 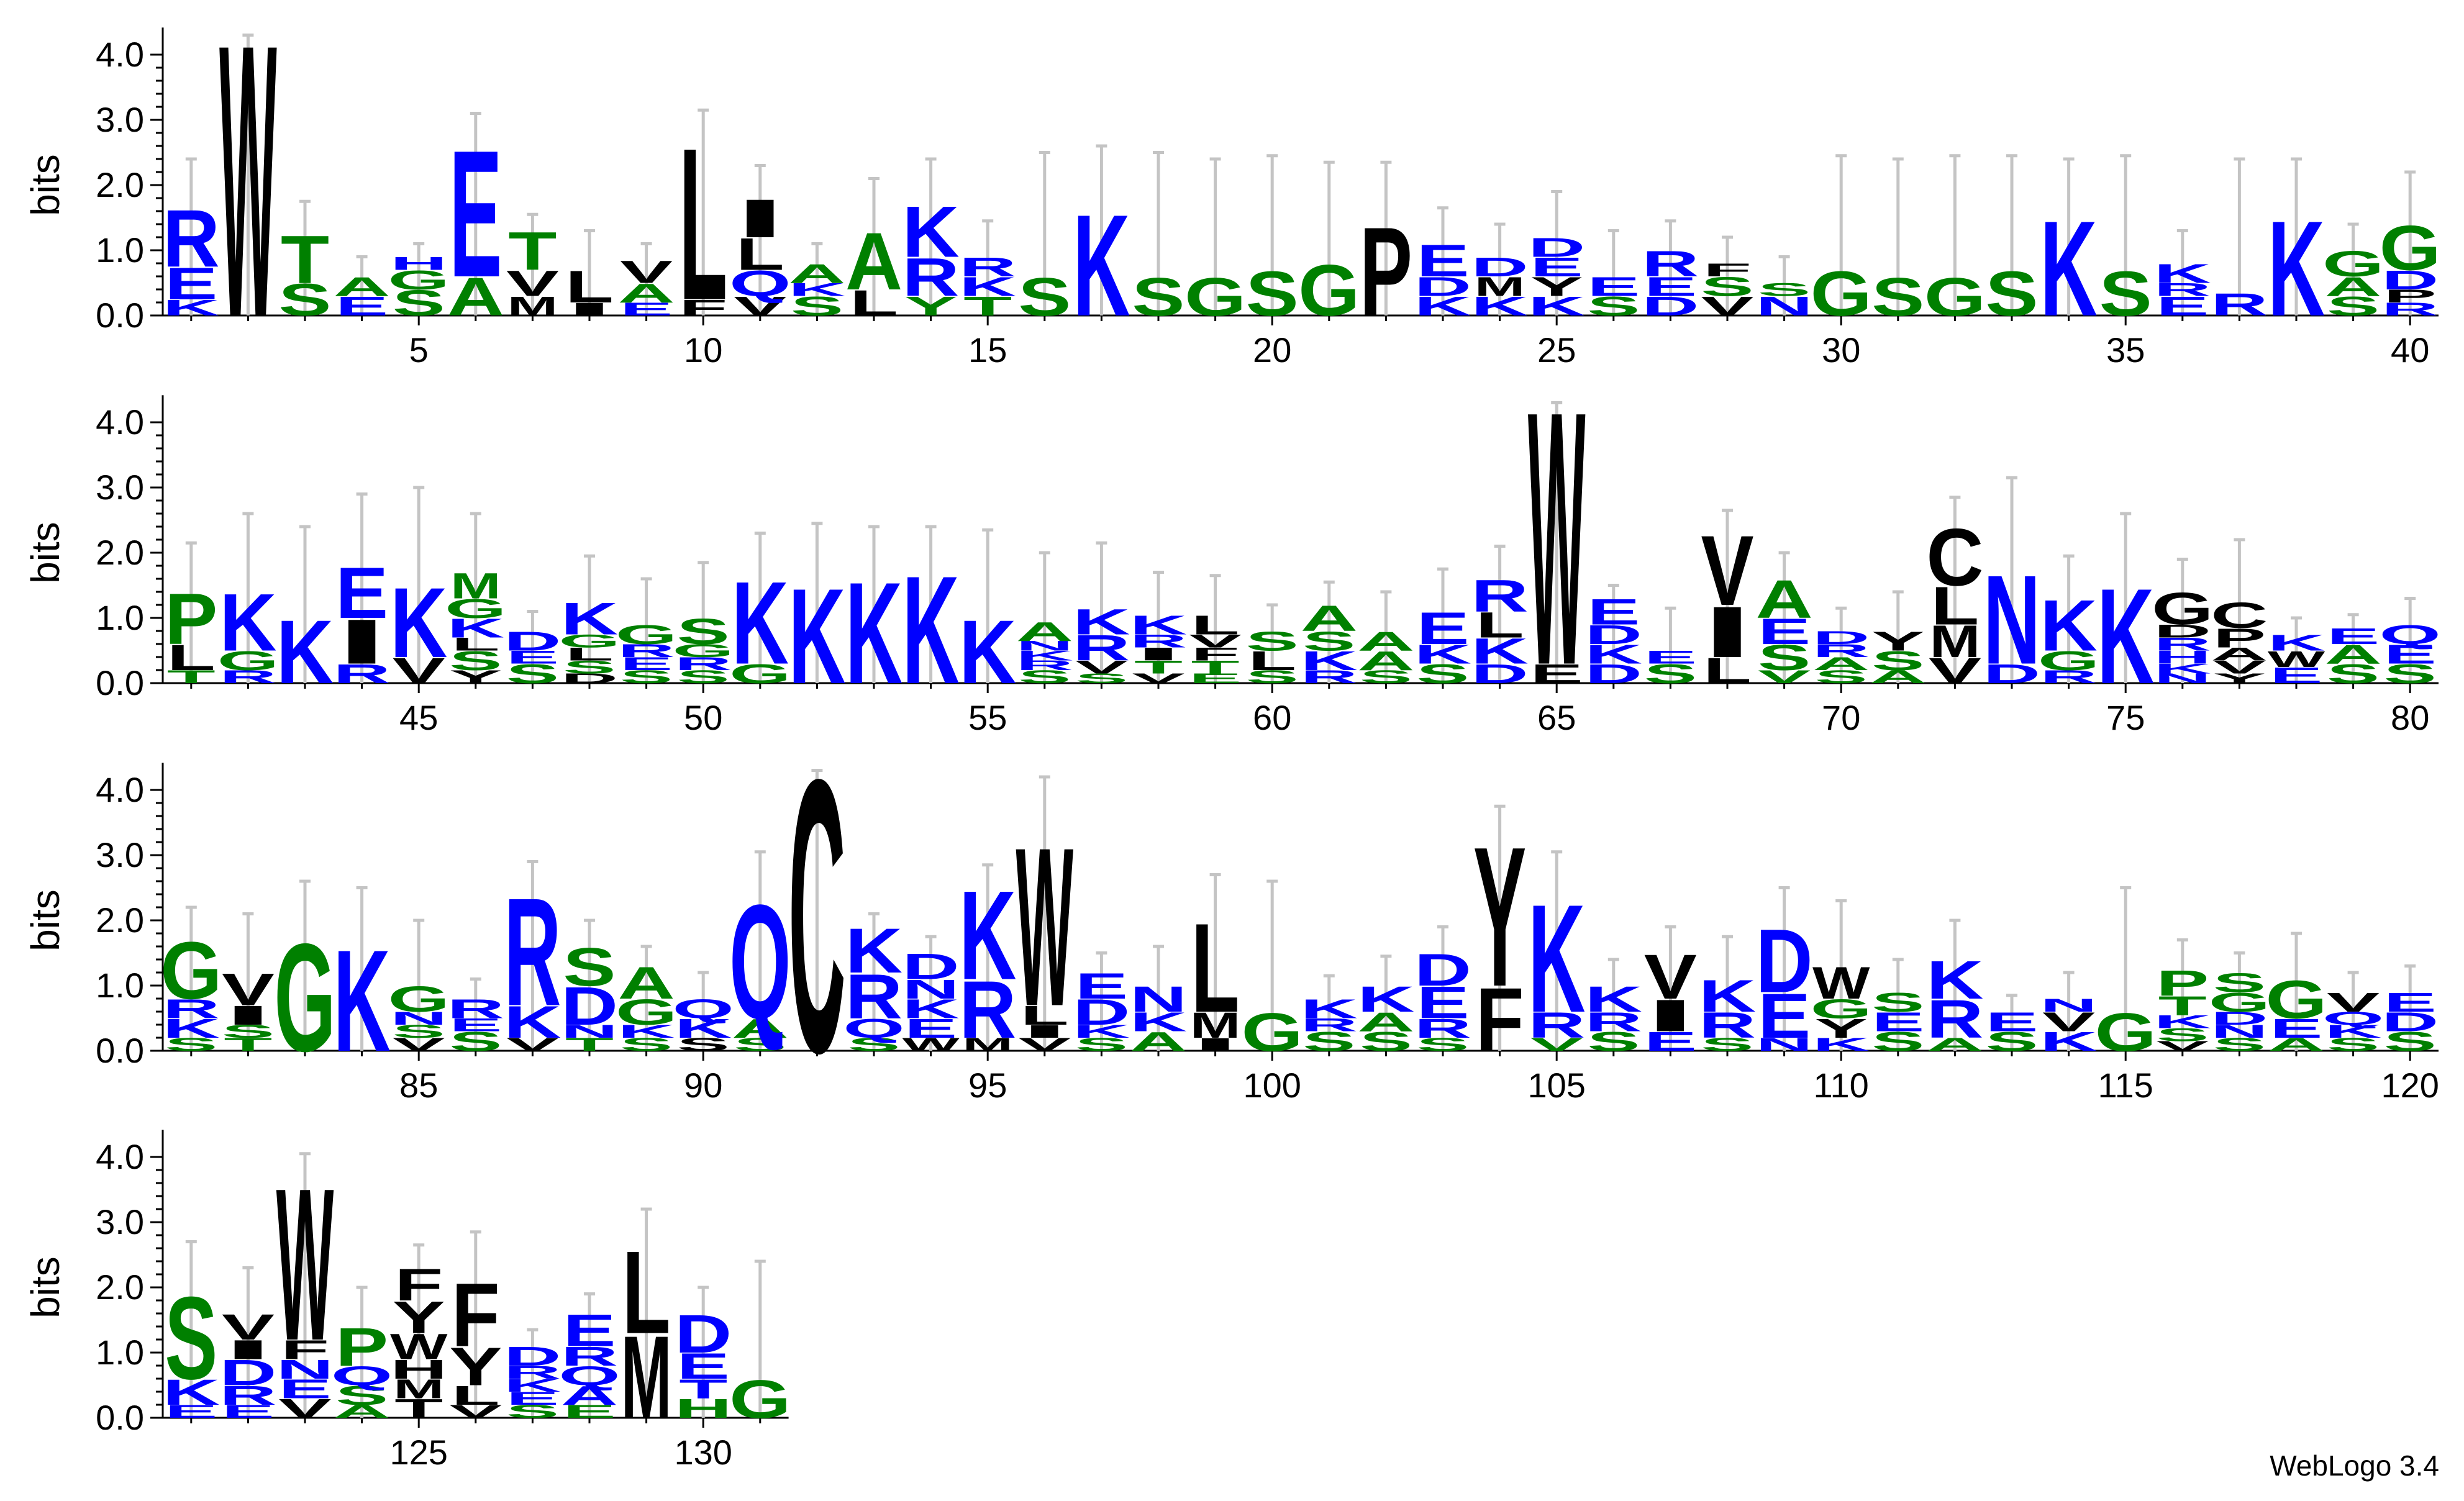 What do you see at coordinates (987, 1085) in the screenshot?
I see `x-tick-label: 95` at bounding box center [987, 1085].